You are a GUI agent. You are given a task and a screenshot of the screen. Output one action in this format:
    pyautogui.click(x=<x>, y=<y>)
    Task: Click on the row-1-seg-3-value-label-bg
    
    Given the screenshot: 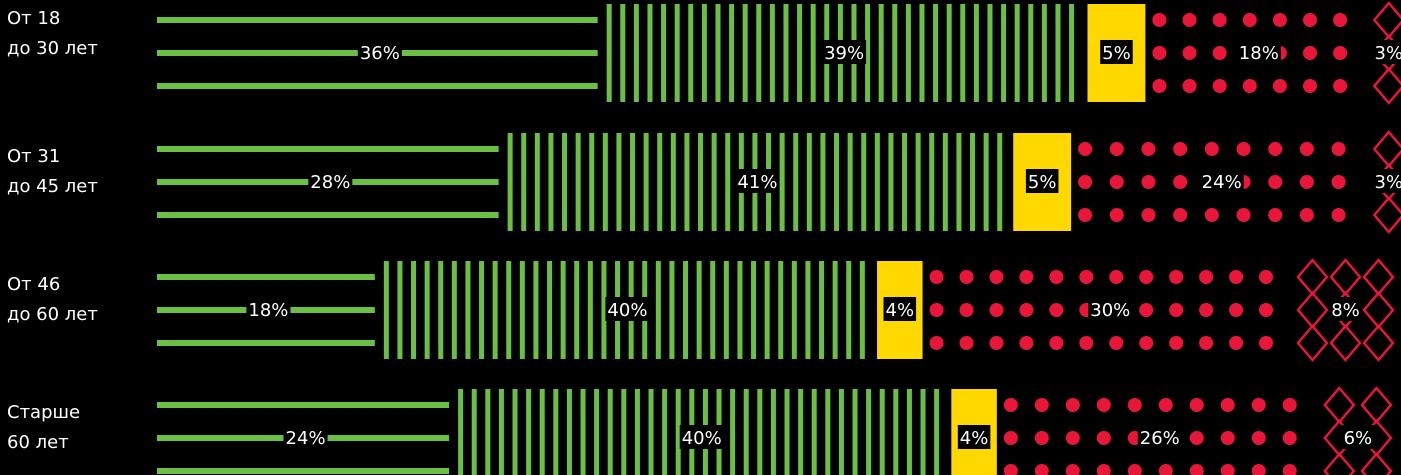 What is the action you would take?
    pyautogui.click(x=1221, y=181)
    